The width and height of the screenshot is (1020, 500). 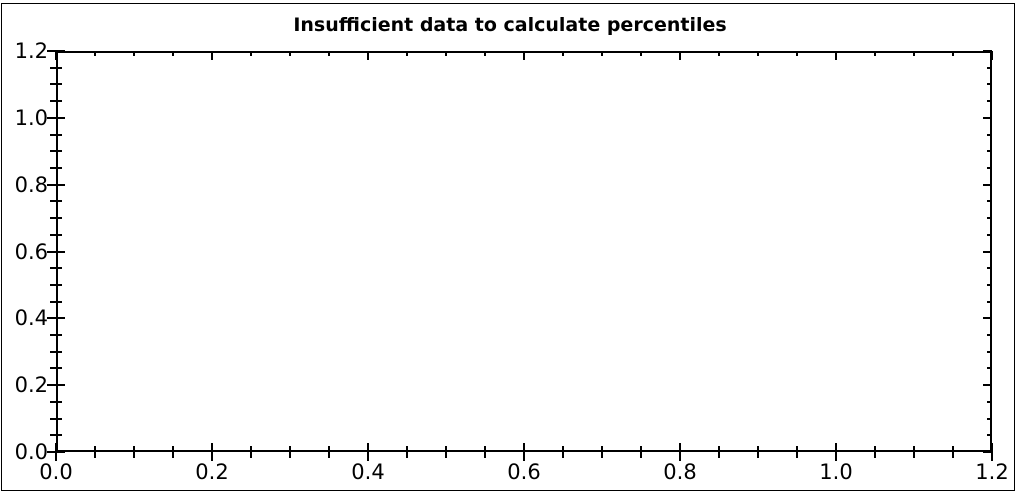 I want to click on x-tick-label: 1.0, so click(x=836, y=472).